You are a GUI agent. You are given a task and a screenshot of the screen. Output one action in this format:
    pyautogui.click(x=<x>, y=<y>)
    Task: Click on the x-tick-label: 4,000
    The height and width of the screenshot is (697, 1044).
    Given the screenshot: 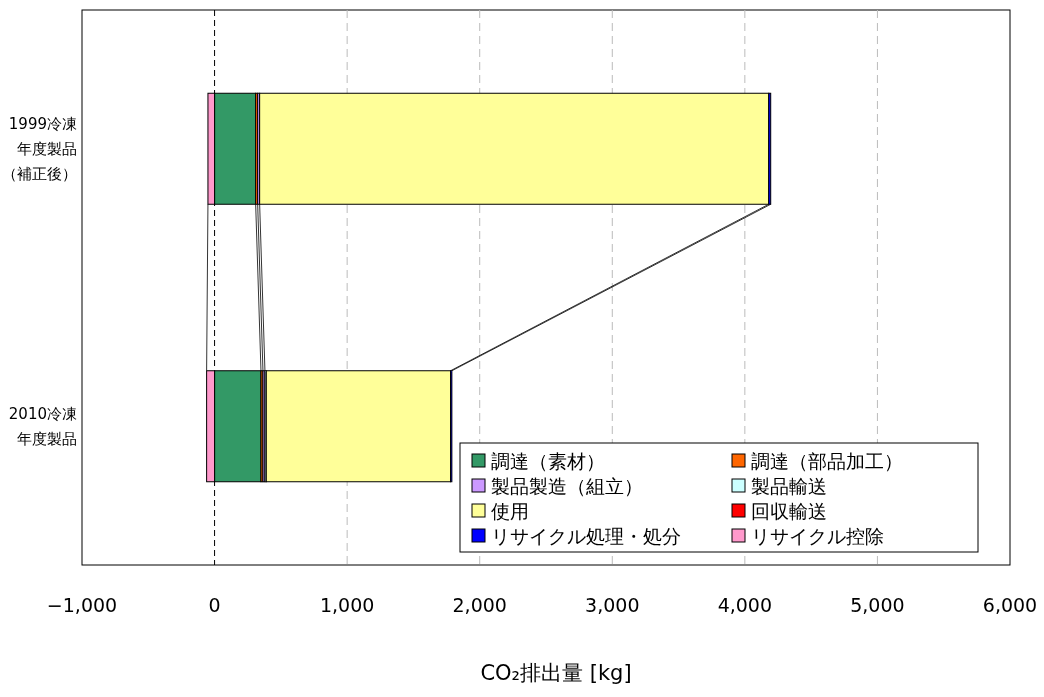 What is the action you would take?
    pyautogui.click(x=745, y=605)
    